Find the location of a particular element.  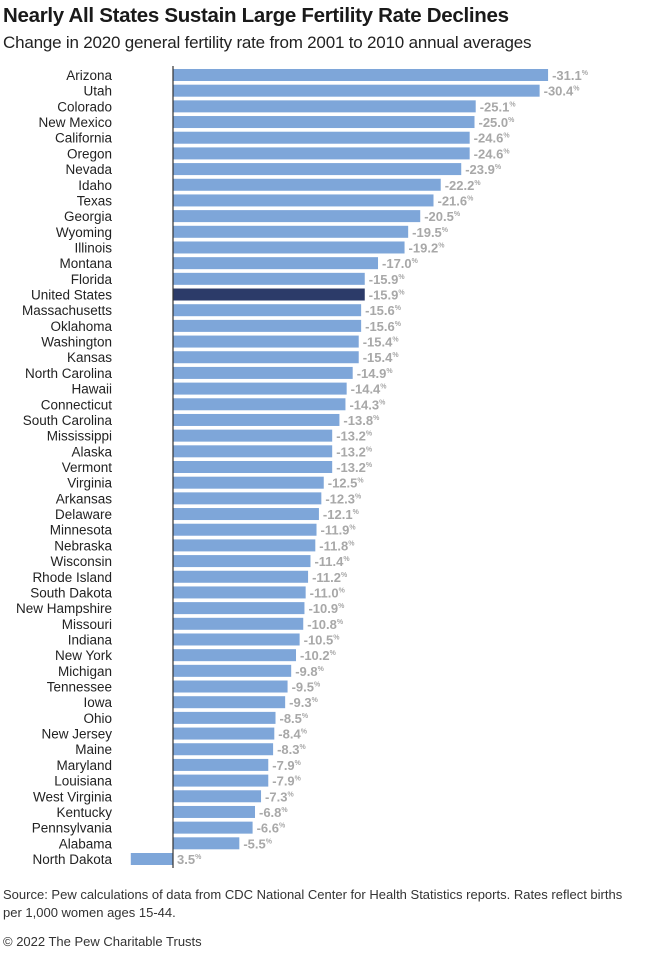

data-label: -19.2% is located at coordinates (427, 247).